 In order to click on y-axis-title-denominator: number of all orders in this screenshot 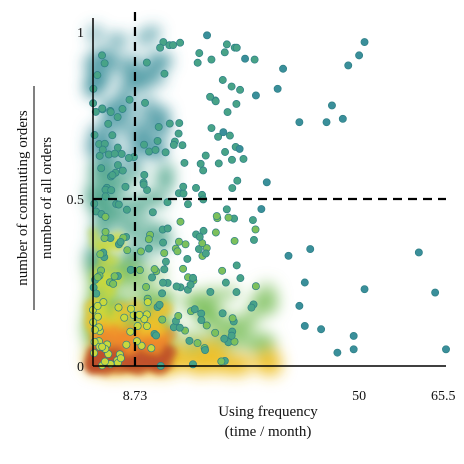, I will do `click(47, 198)`.